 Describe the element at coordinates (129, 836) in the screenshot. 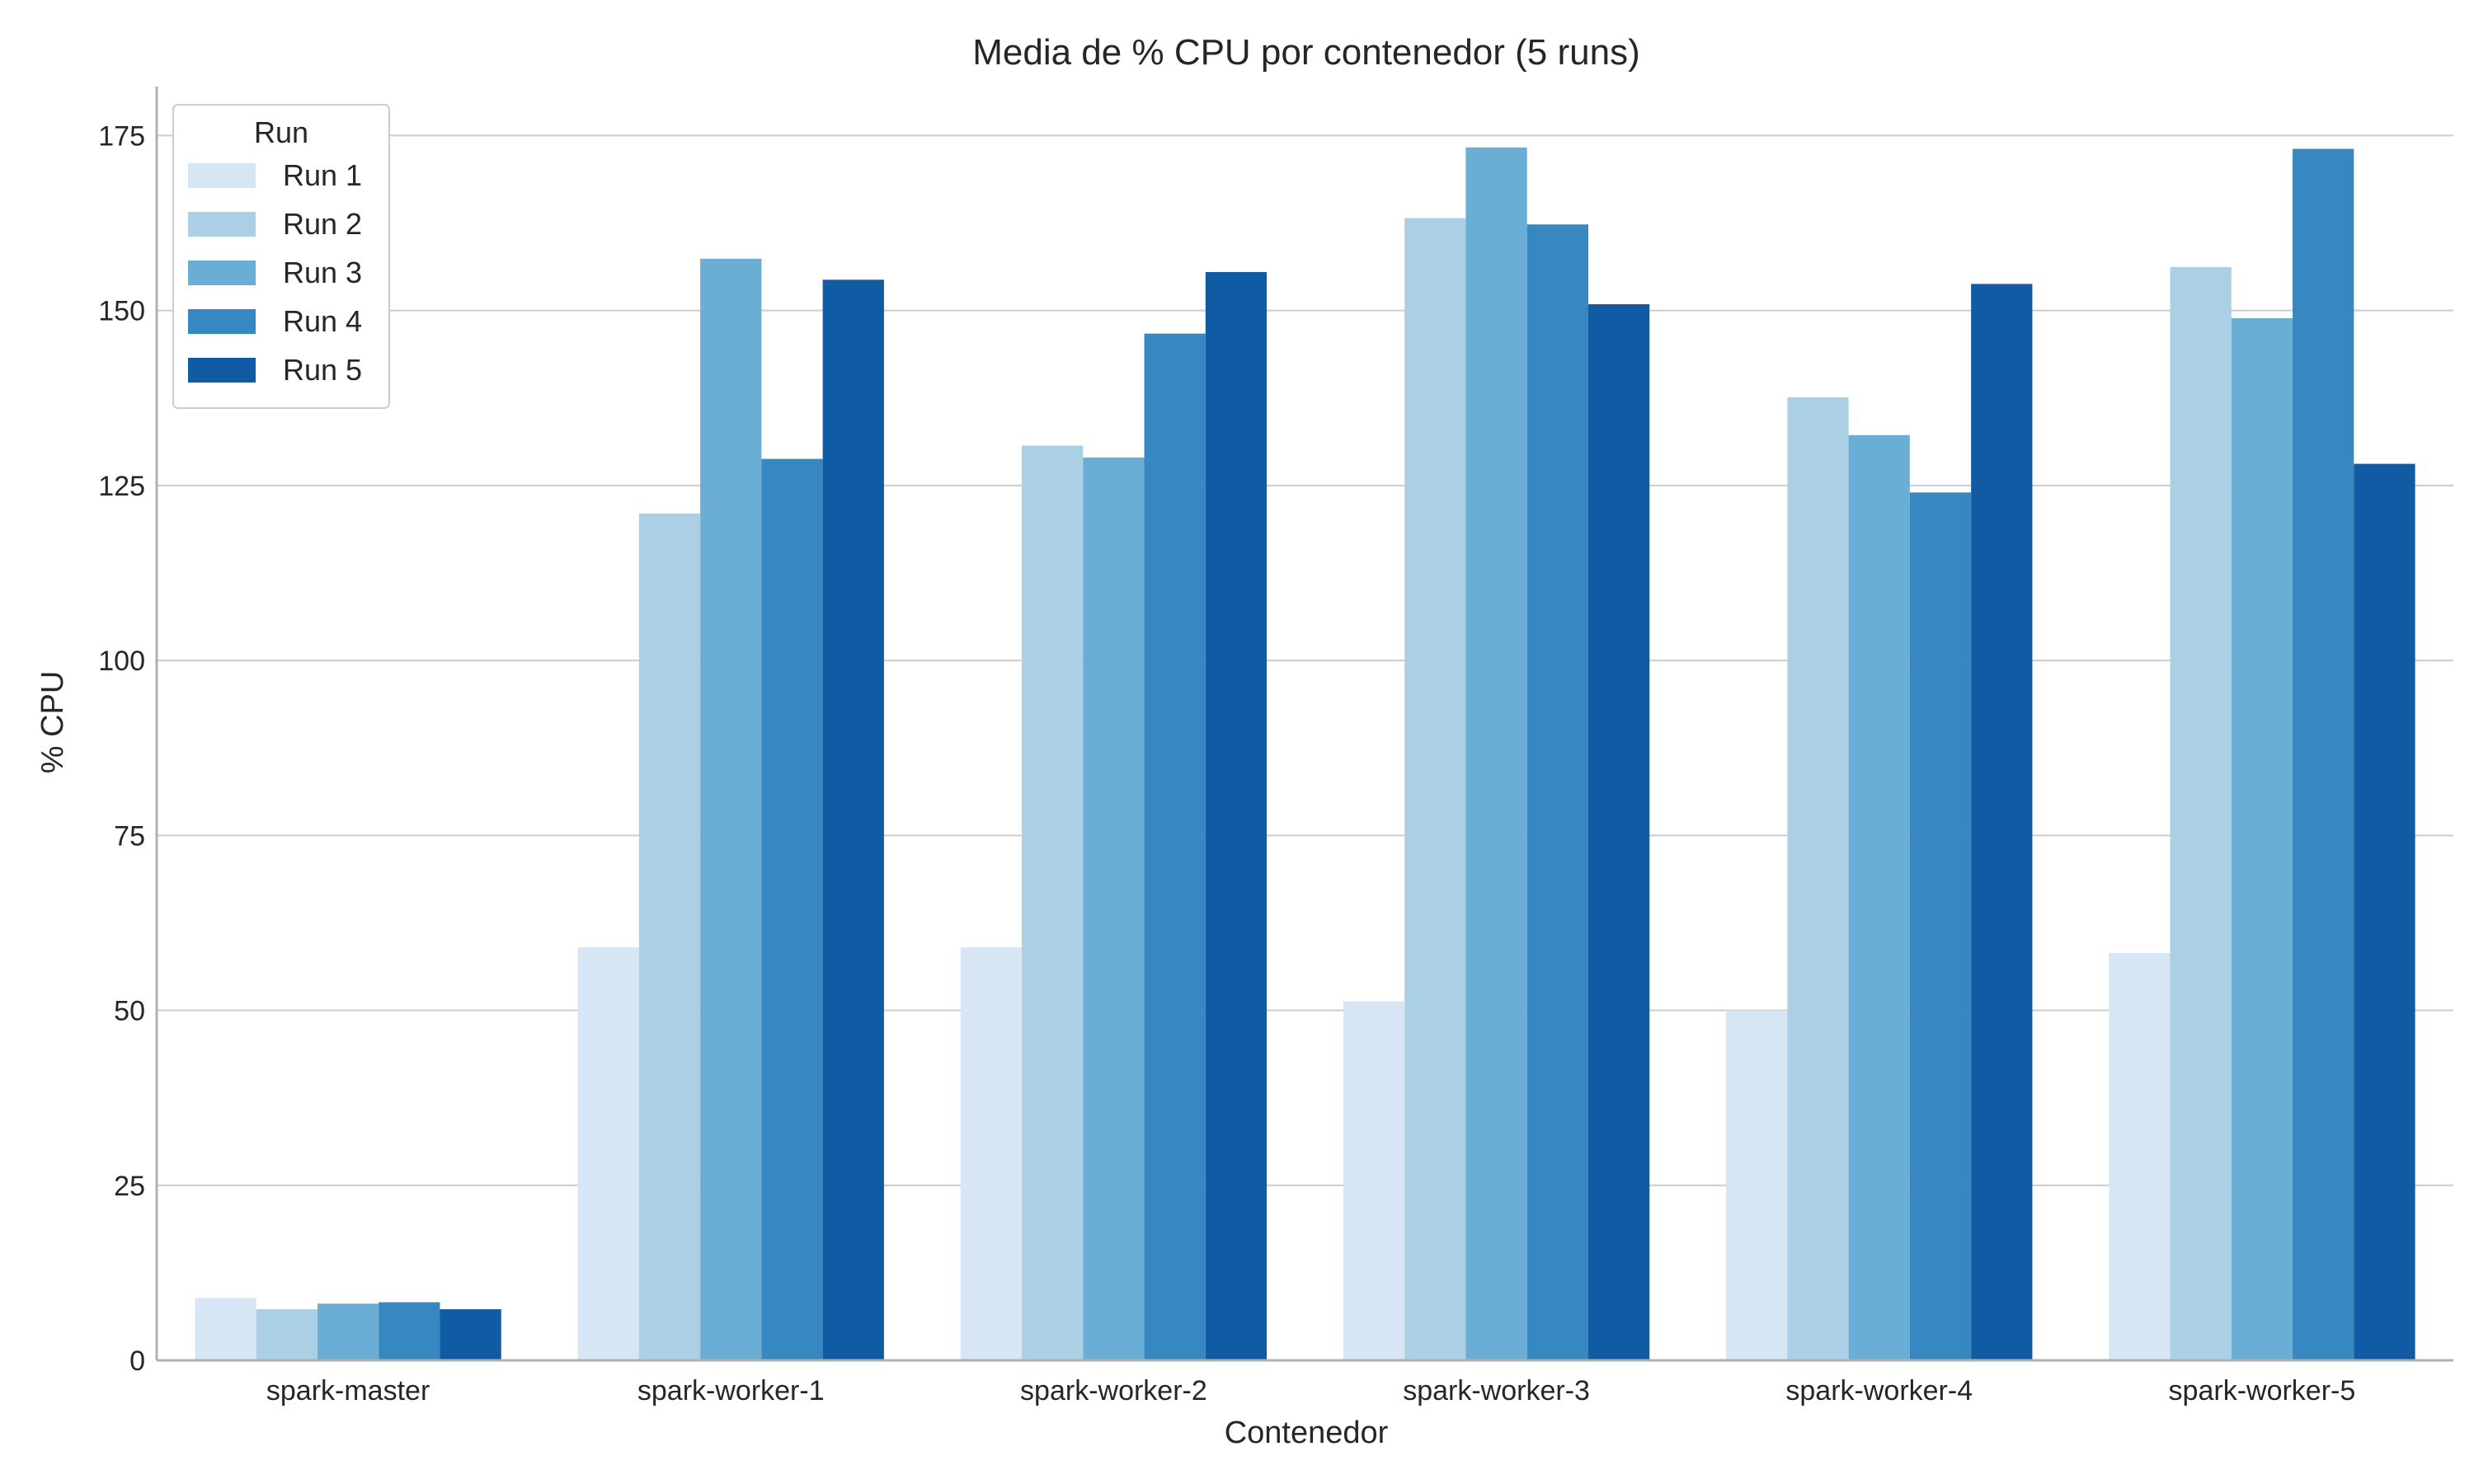

I see `y-tick-label: 75` at that location.